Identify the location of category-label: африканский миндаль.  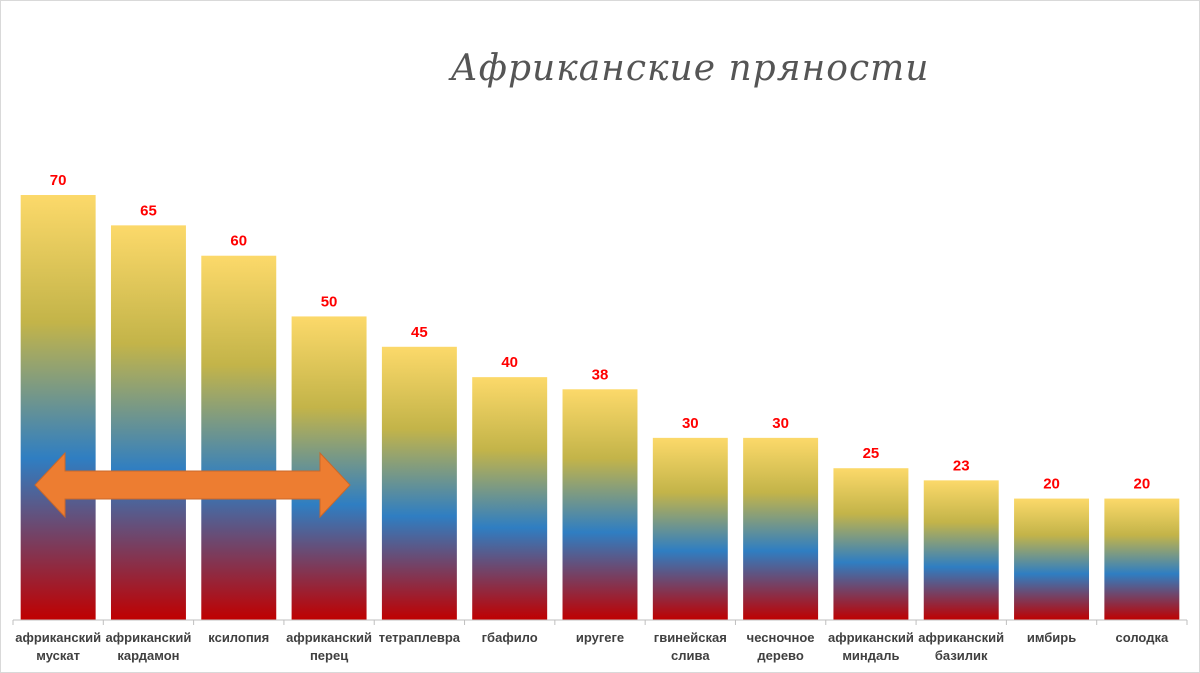
(871, 646).